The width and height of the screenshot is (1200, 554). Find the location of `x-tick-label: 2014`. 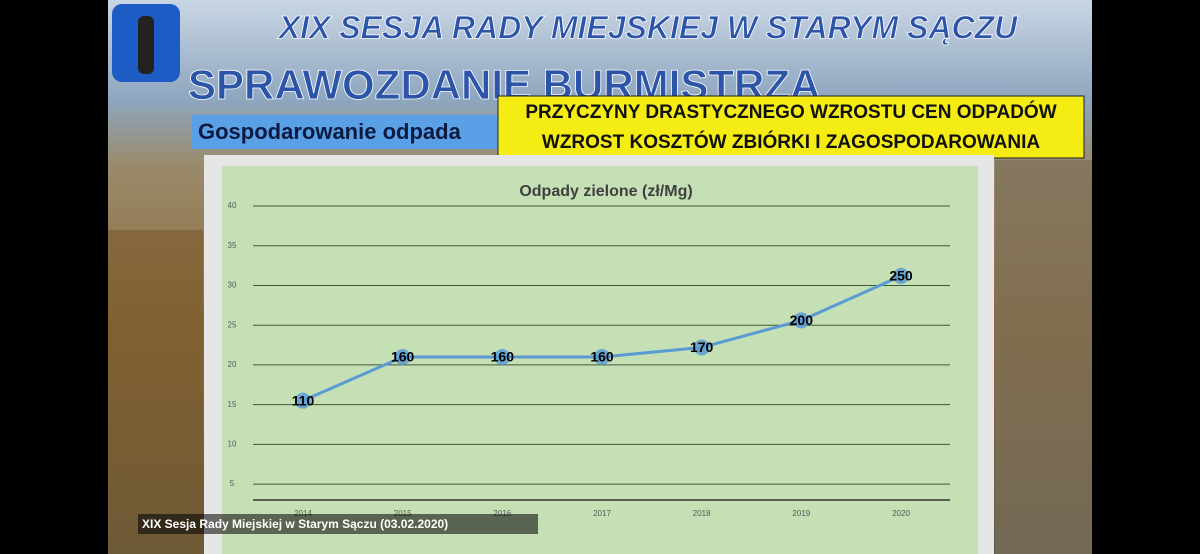

x-tick-label: 2014 is located at coordinates (303, 513).